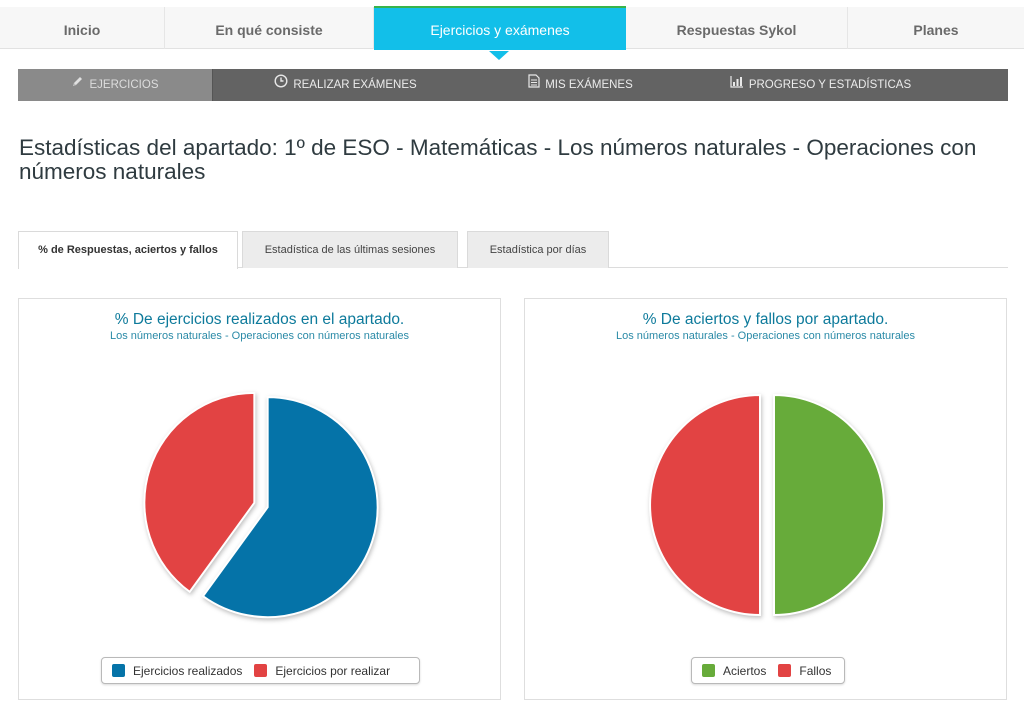 The height and width of the screenshot is (710, 1024). Describe the element at coordinates (534, 85) in the screenshot. I see `document-icon` at that location.